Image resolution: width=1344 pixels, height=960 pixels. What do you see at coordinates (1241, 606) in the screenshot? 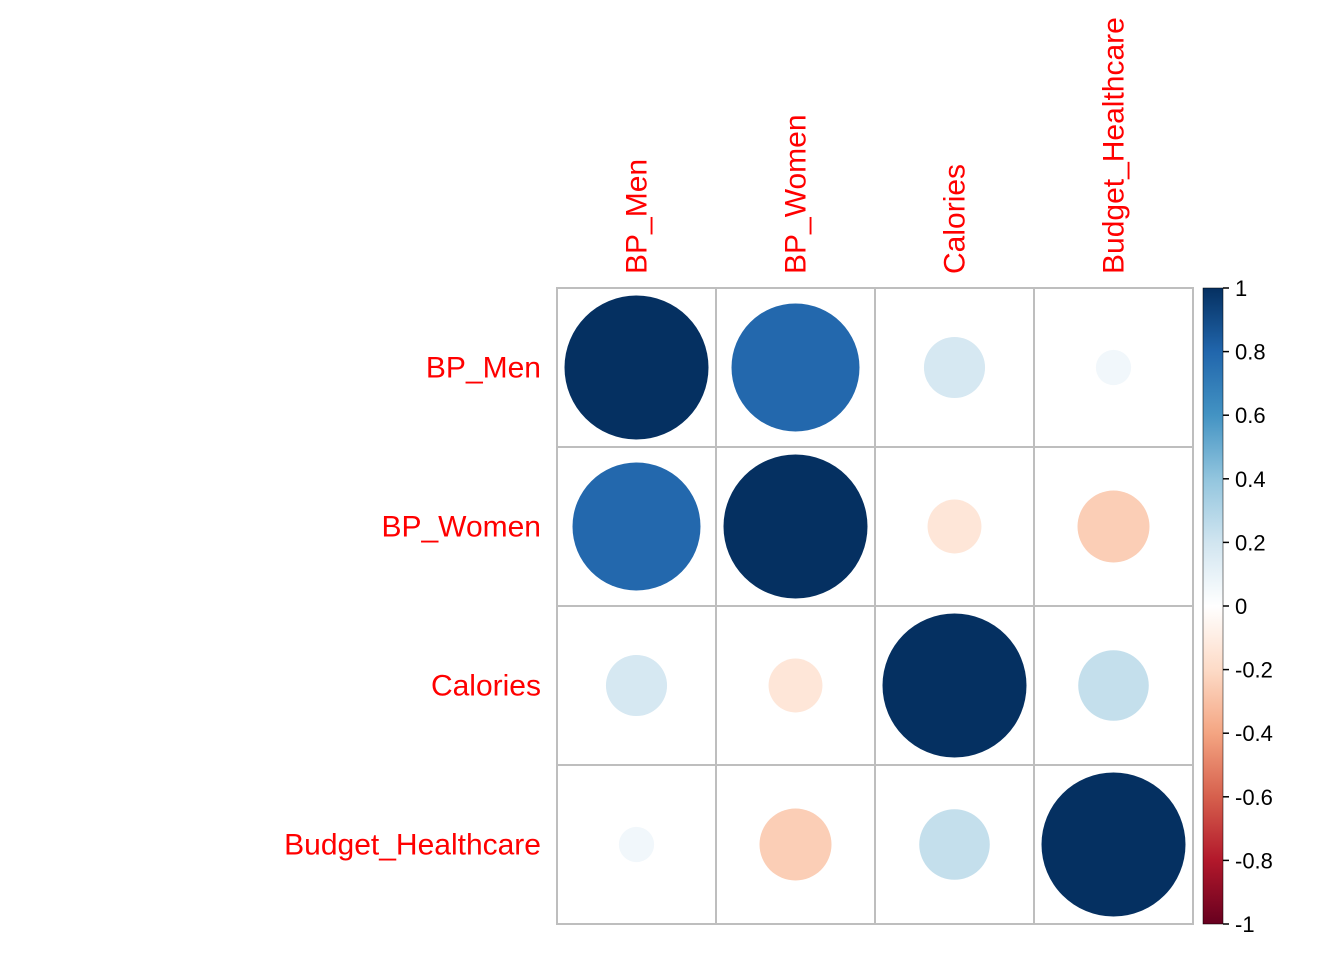
I see `colorbar-tick-label: 0` at bounding box center [1241, 606].